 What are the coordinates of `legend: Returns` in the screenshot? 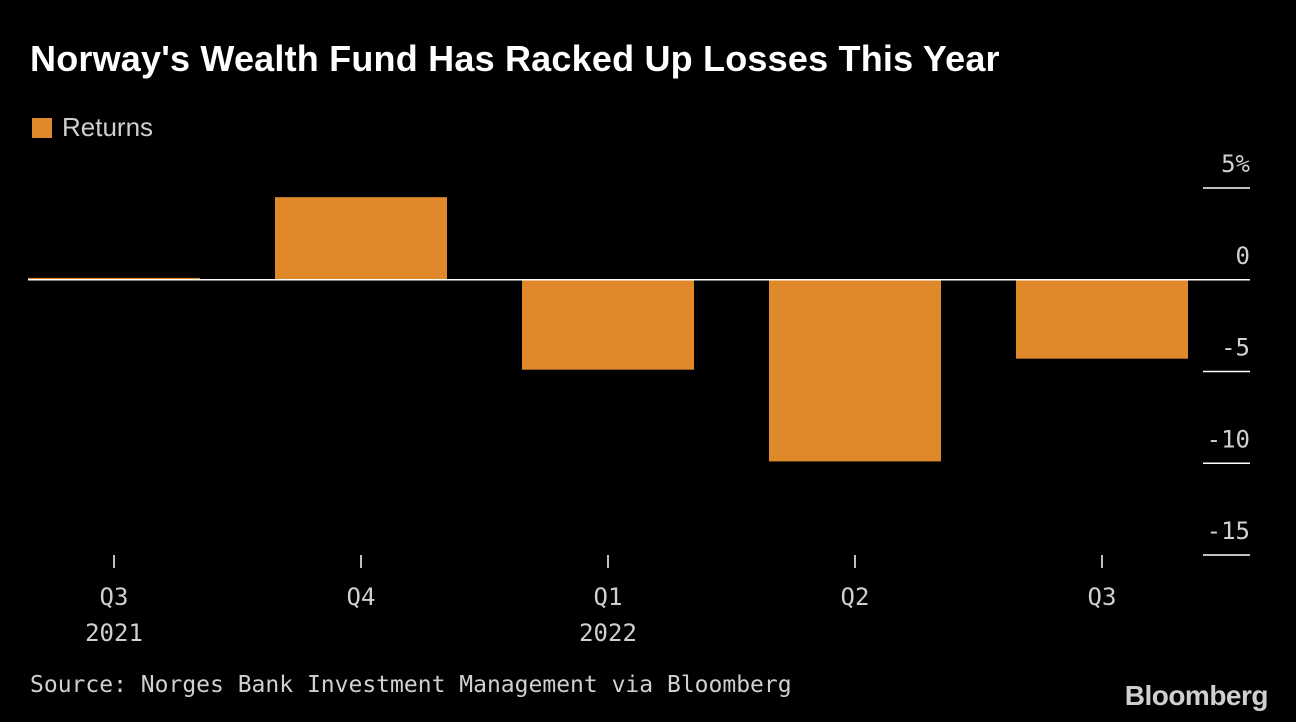 It's located at (92, 127).